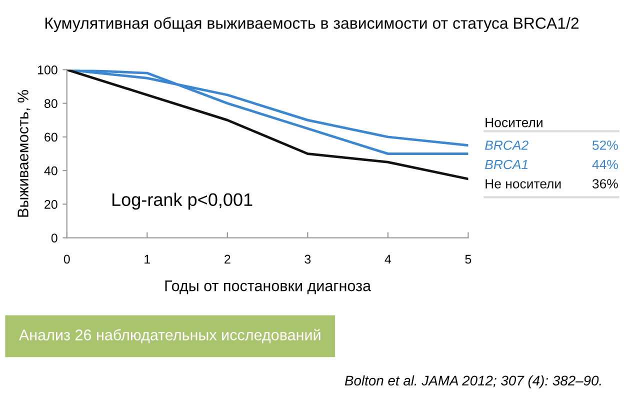 The image size is (631, 410). What do you see at coordinates (472, 381) in the screenshot?
I see `text: Bolton et al. JAMA 2012; 307 (4): 382–90.` at bounding box center [472, 381].